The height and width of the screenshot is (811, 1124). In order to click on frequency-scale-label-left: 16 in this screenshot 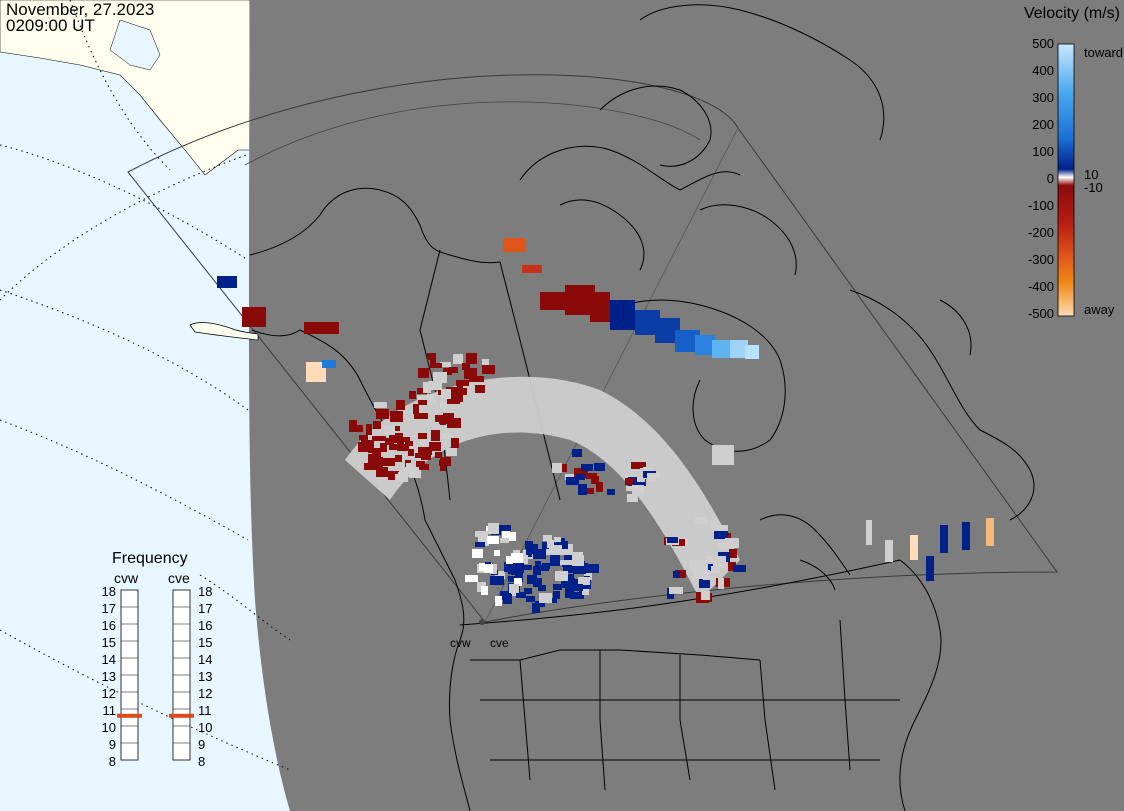, I will do `click(108, 625)`.